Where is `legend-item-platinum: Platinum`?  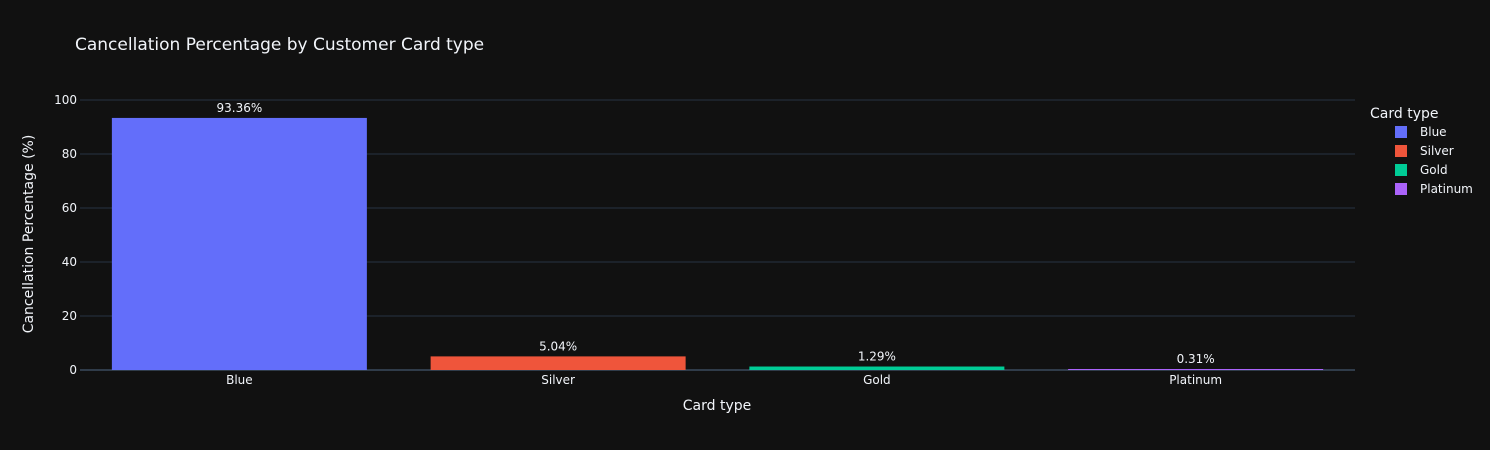
legend-item-platinum: Platinum is located at coordinates (1434, 189).